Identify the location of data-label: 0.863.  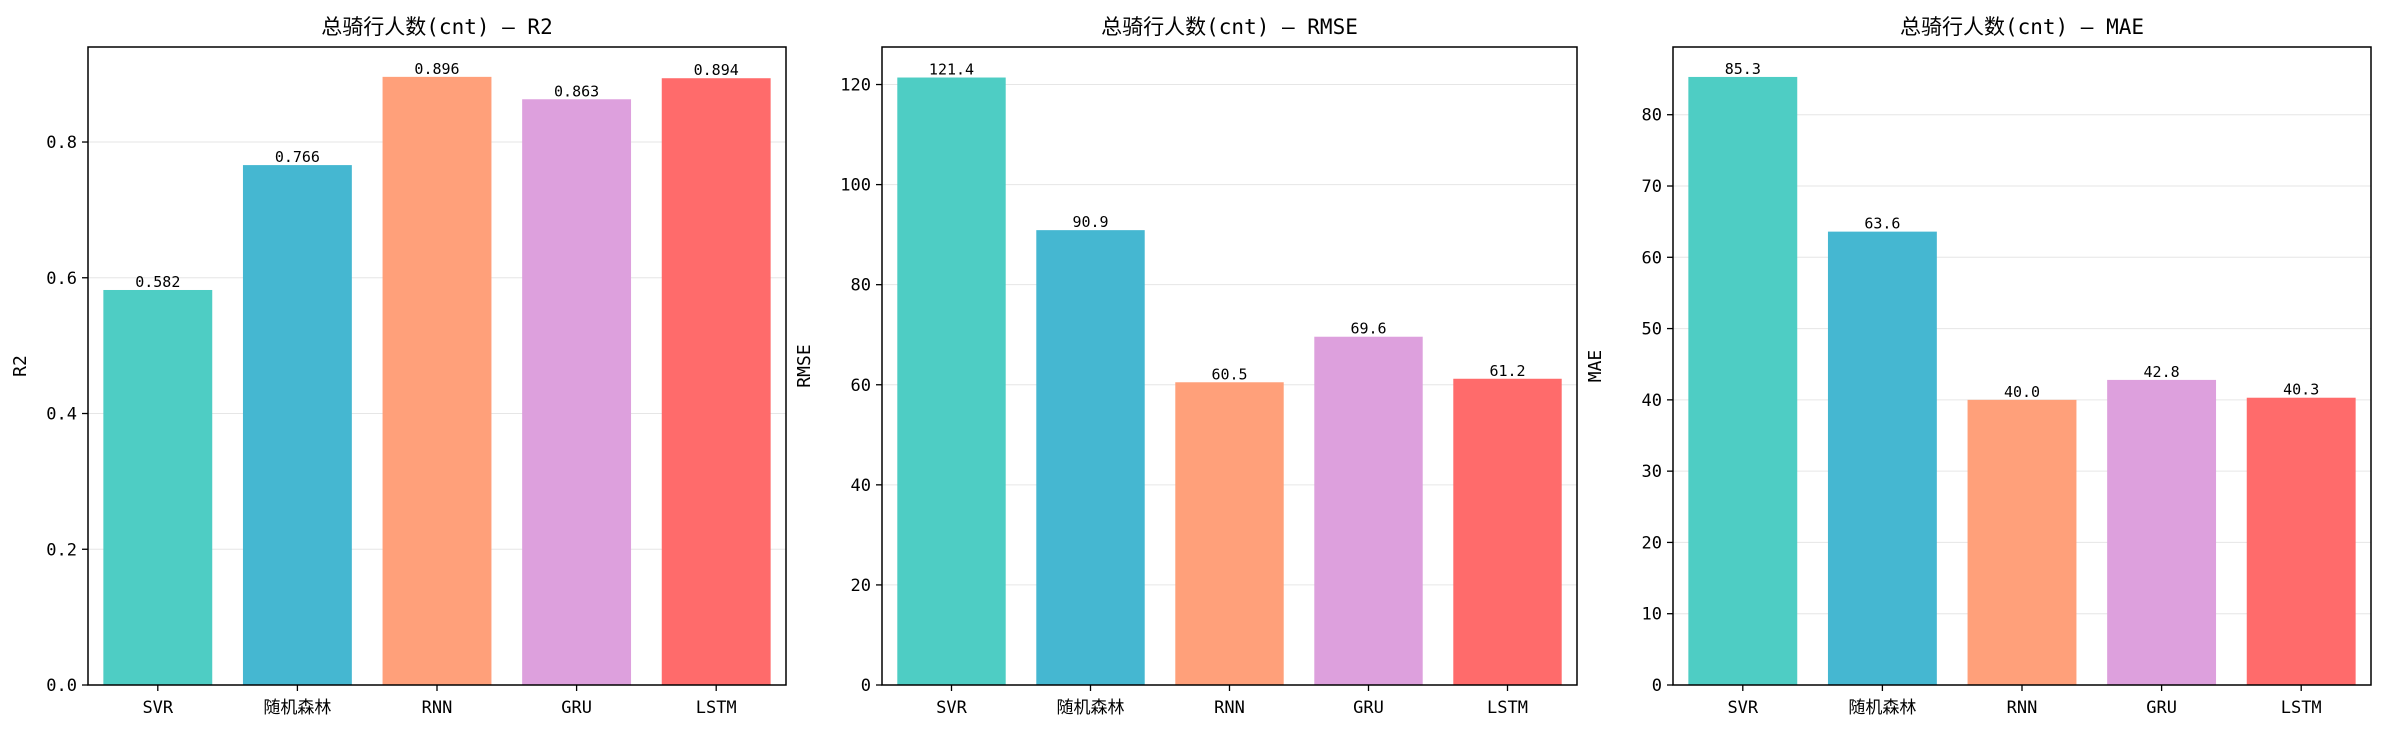
(576, 91).